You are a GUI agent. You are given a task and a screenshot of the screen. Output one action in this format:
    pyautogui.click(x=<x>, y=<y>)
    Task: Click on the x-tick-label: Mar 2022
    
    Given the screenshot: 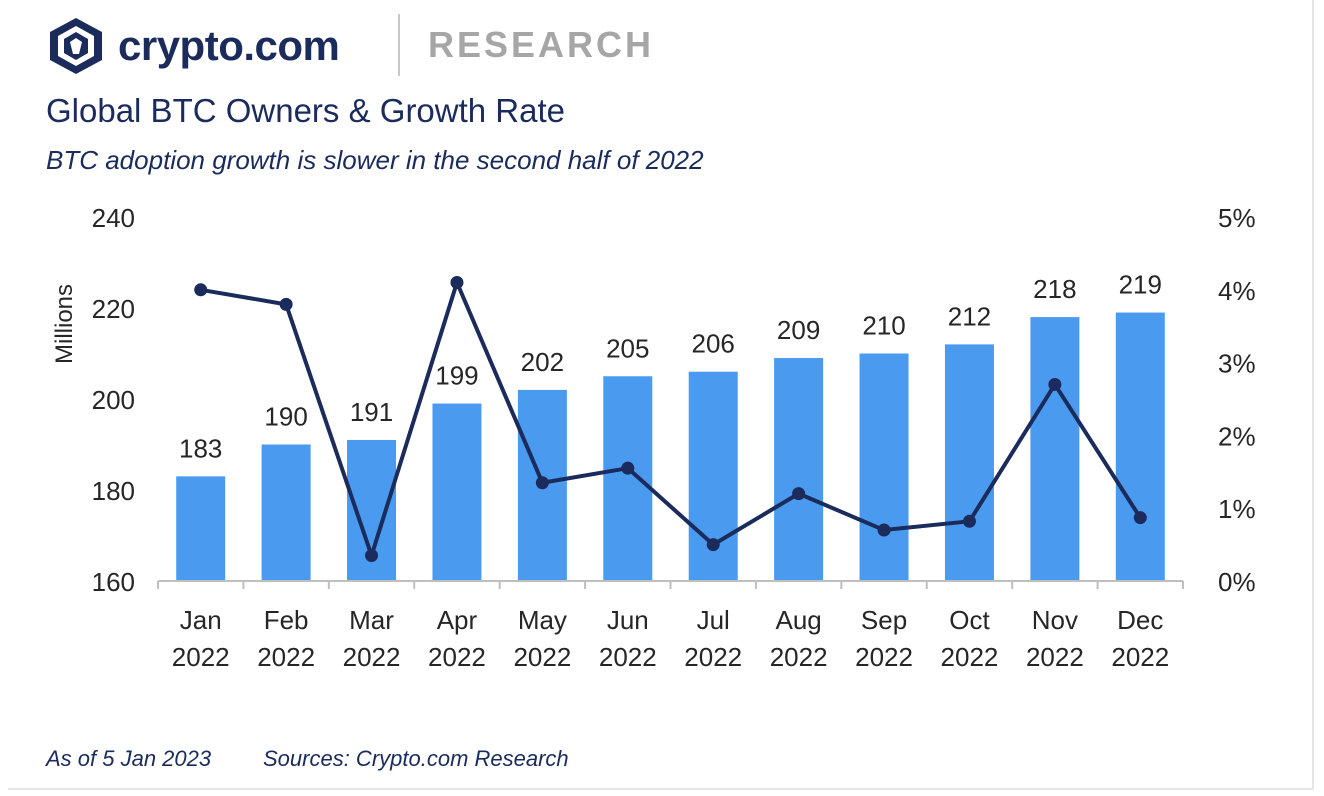 What is the action you would take?
    pyautogui.click(x=372, y=638)
    